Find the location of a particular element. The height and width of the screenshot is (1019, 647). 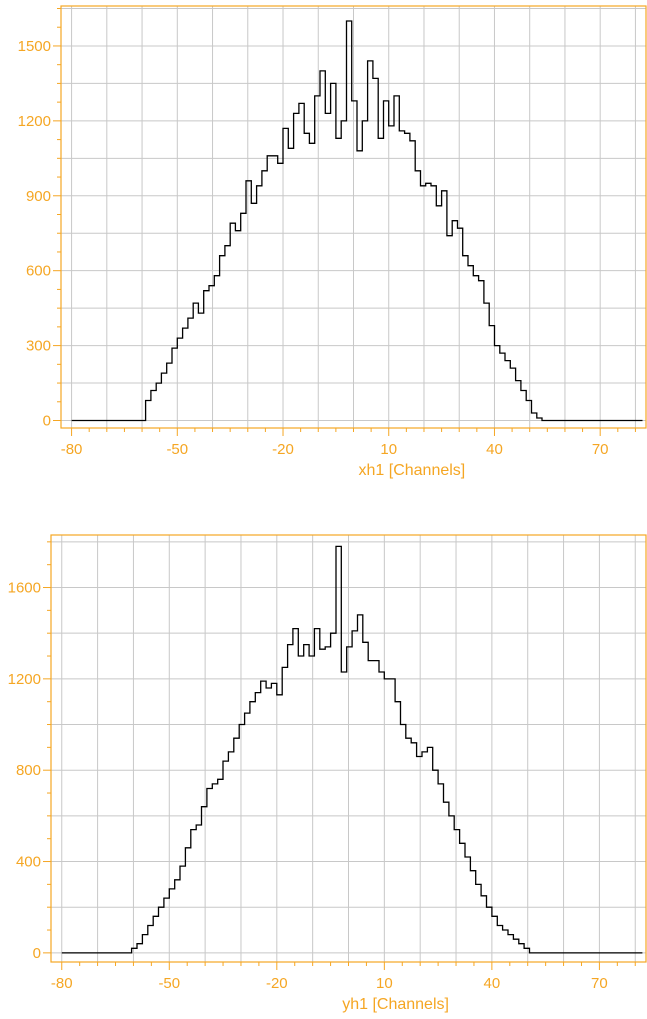

y-tick-label: 1500 is located at coordinates (34, 46).